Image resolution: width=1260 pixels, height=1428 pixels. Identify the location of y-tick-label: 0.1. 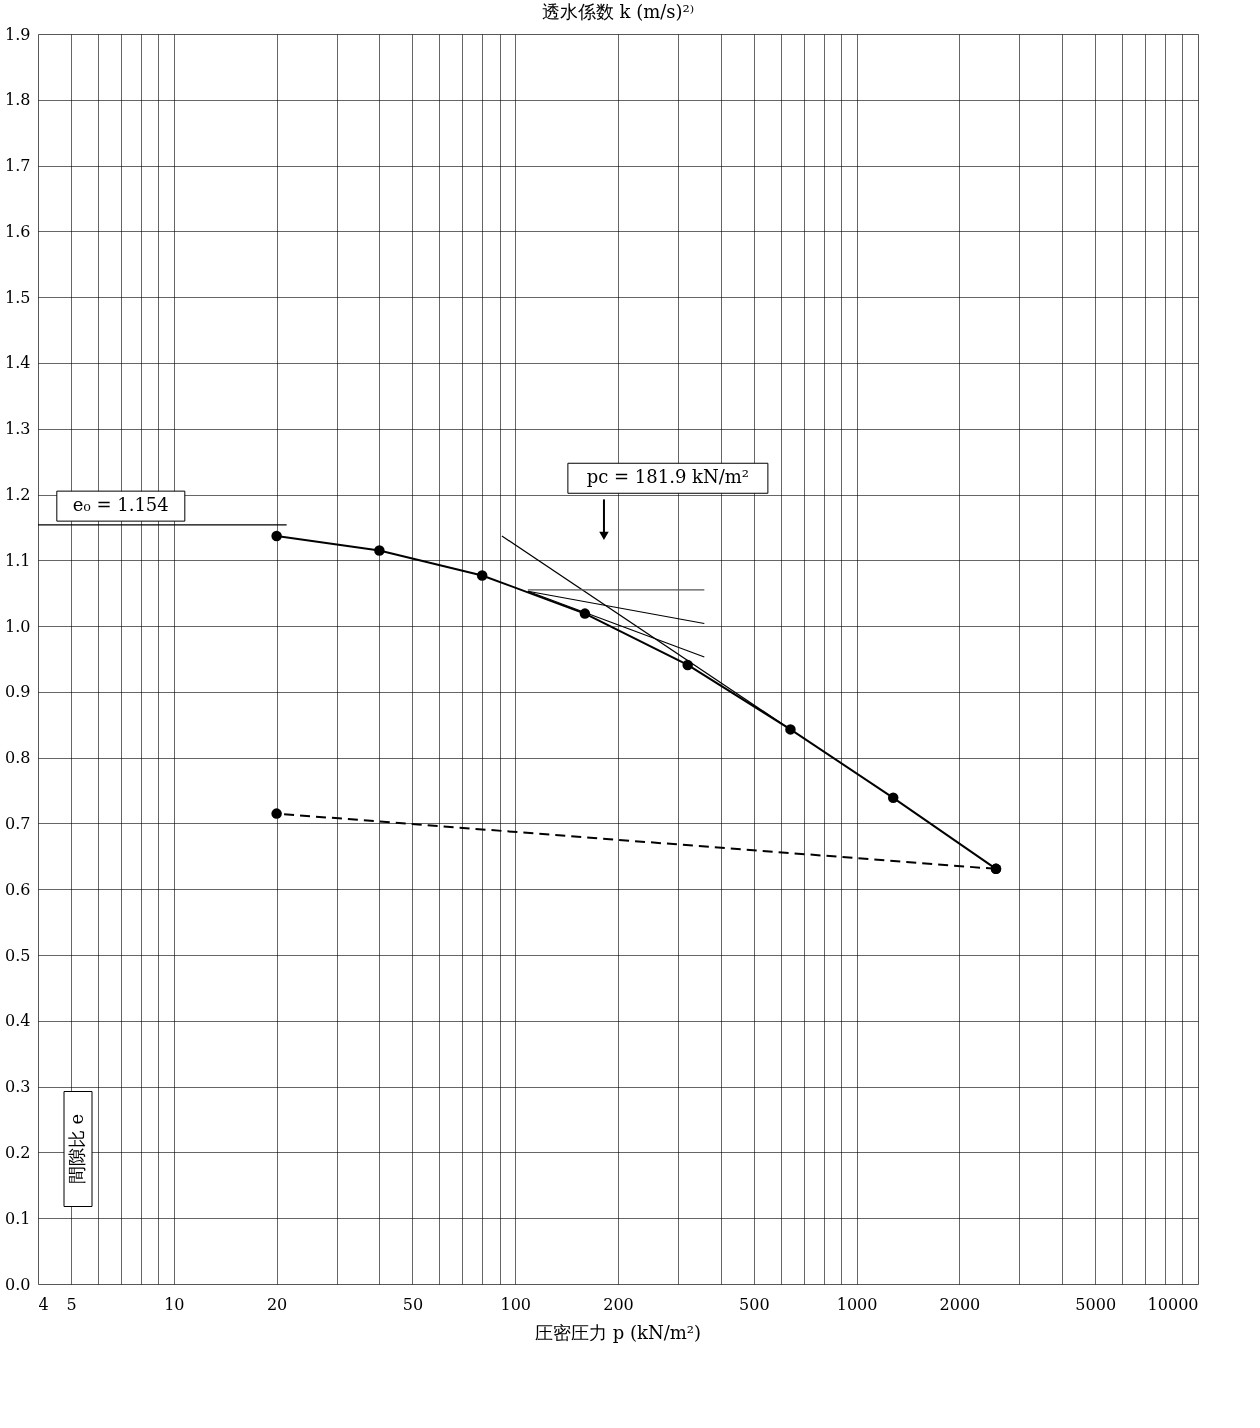
(18, 1218).